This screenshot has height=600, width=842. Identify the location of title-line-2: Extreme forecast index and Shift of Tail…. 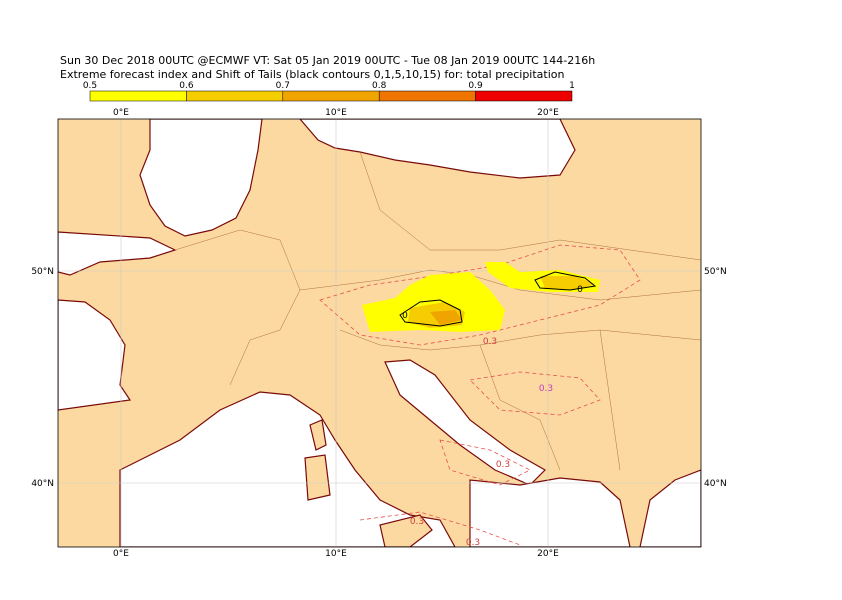
(312, 74).